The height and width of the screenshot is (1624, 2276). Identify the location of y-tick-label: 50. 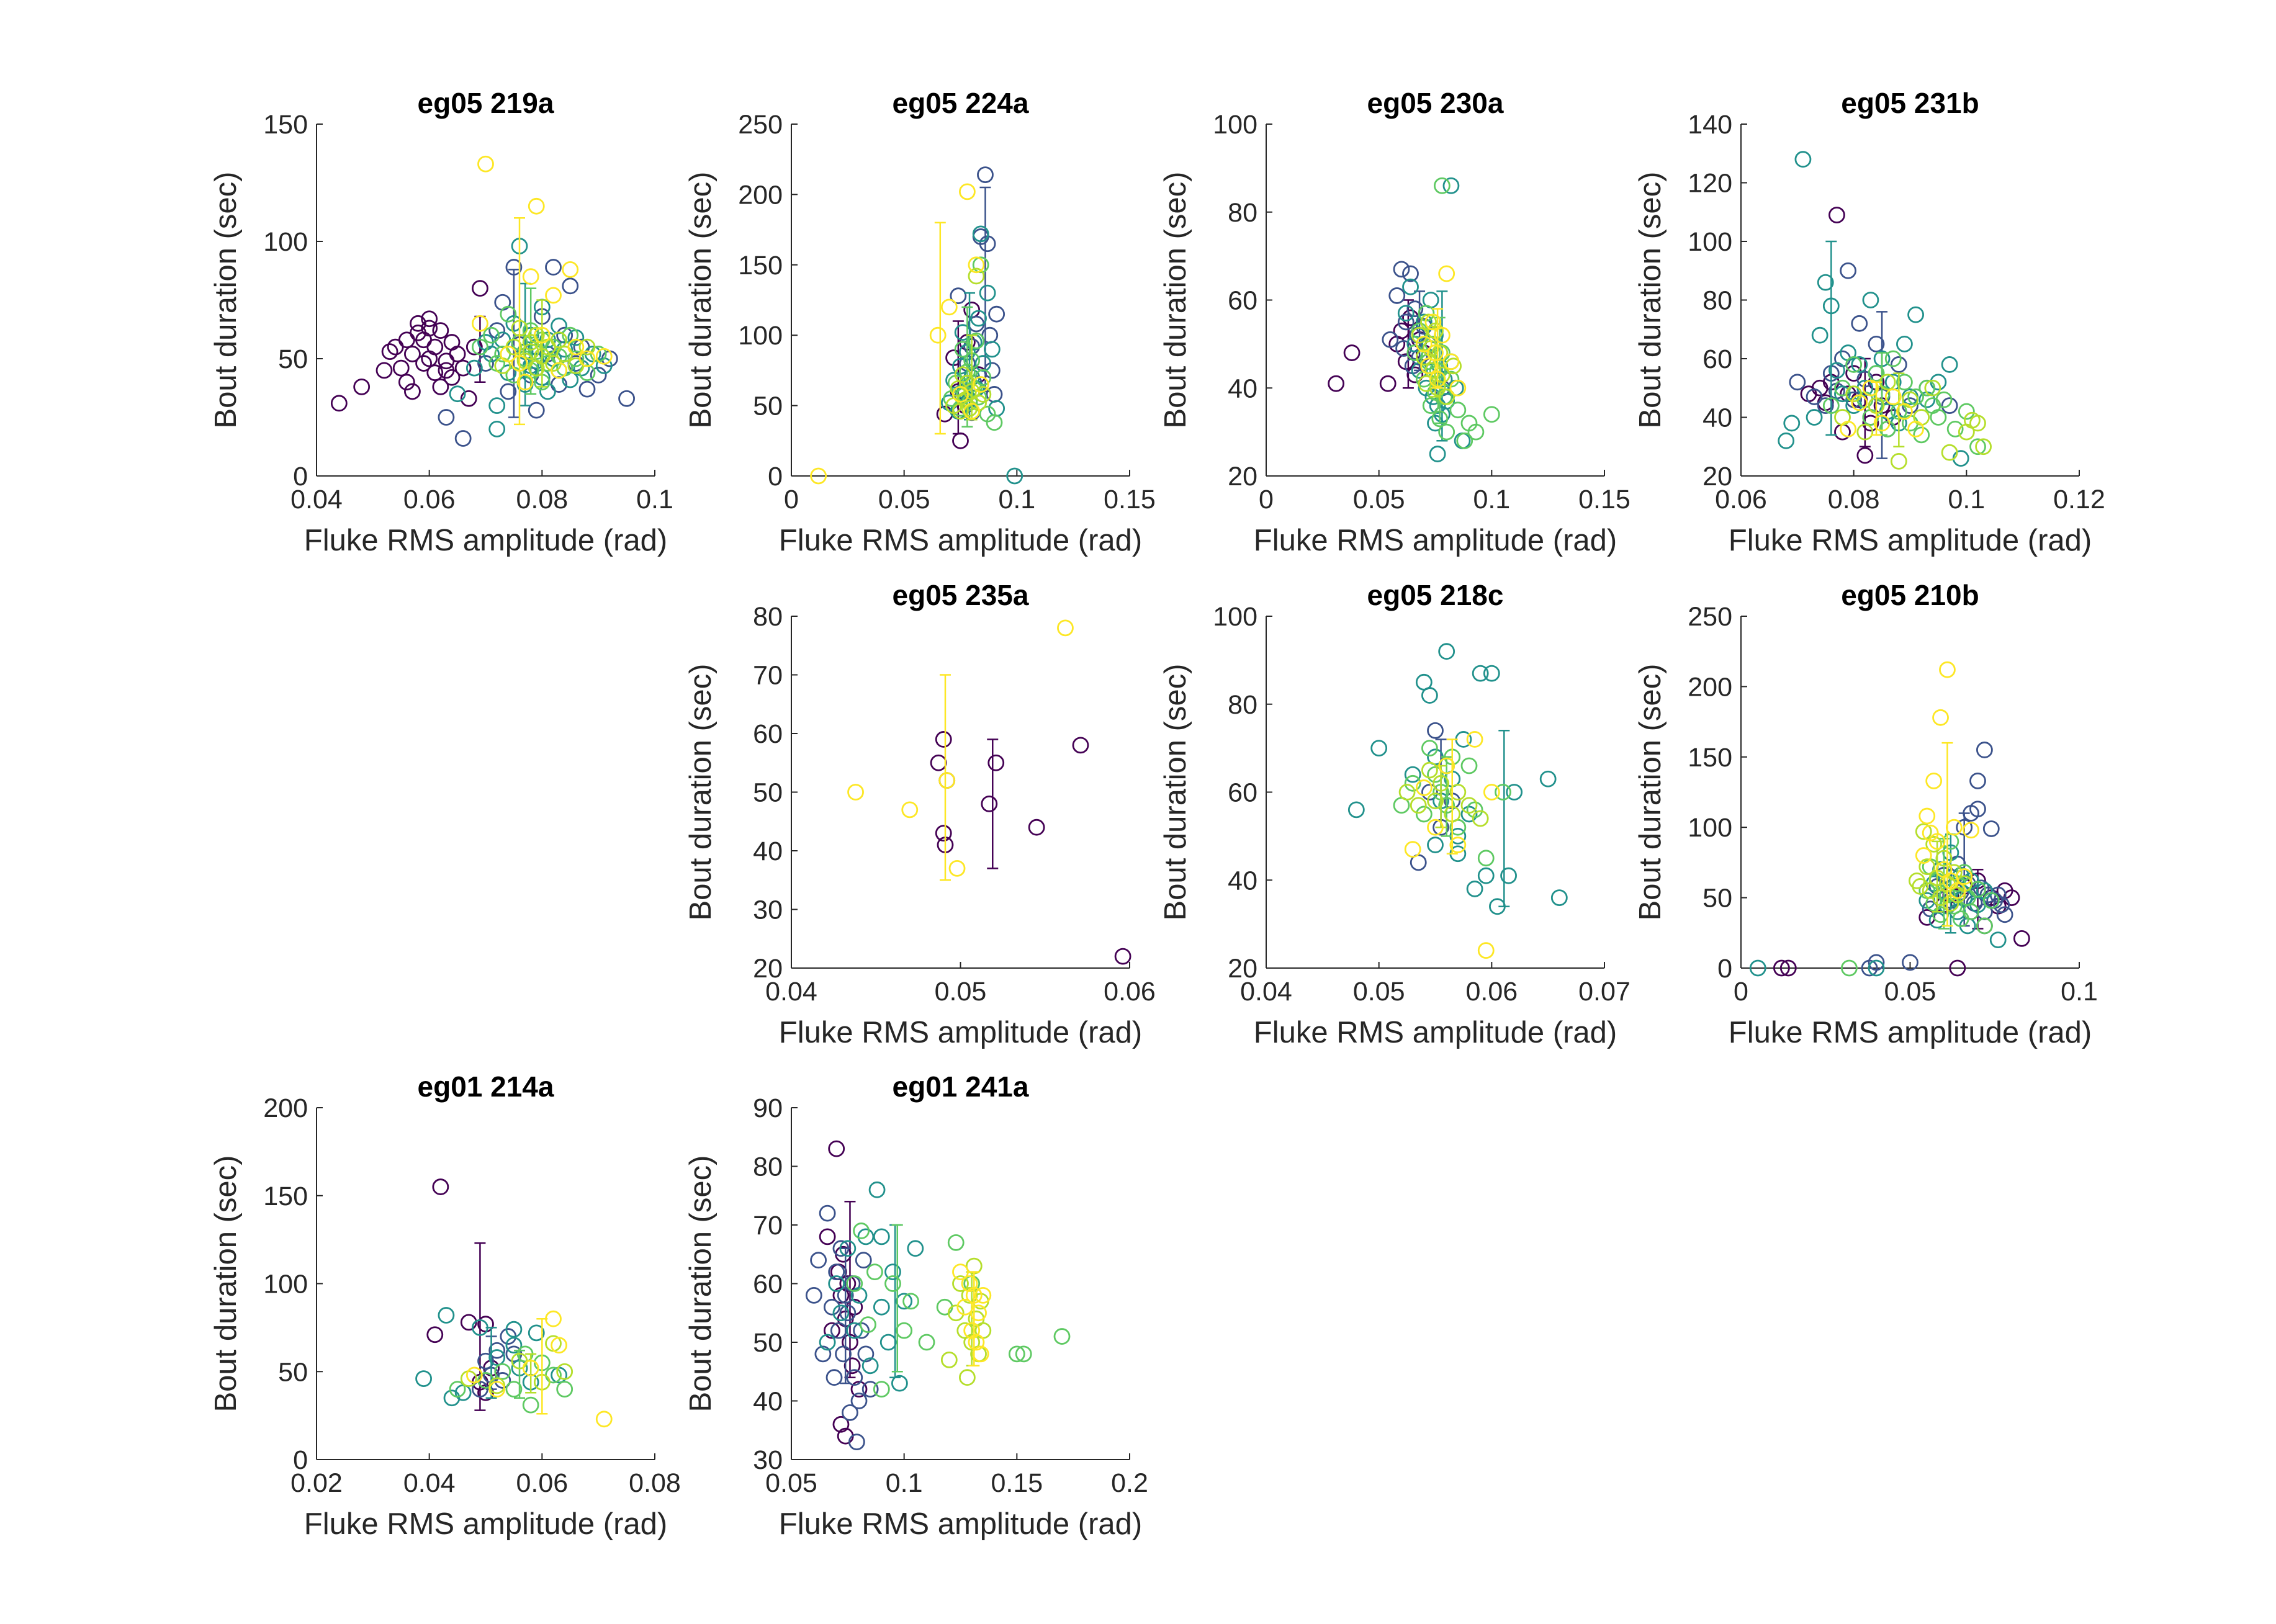
(293, 359).